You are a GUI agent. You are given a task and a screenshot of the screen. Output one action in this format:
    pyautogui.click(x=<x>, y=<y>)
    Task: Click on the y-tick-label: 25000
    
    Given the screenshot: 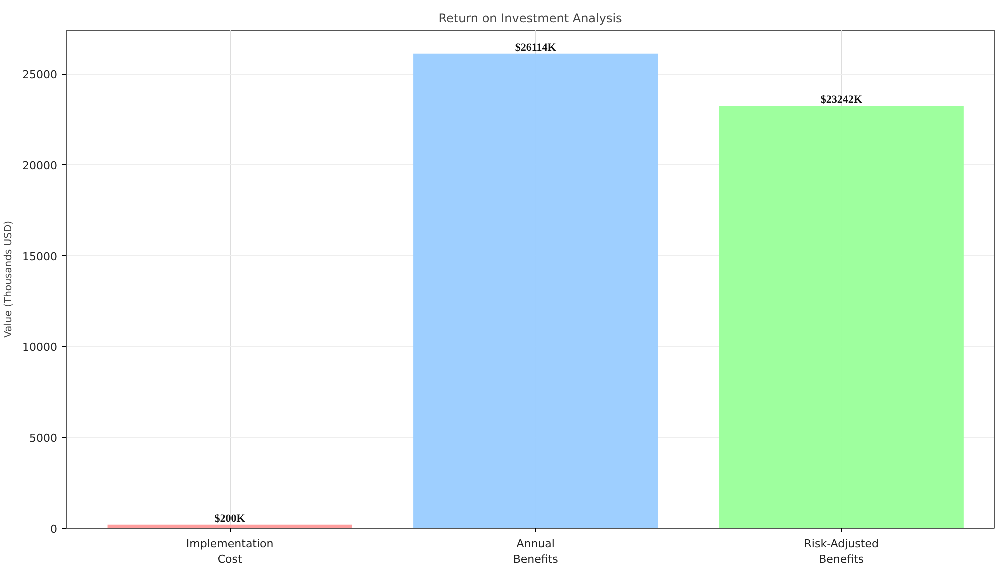 What is the action you would take?
    pyautogui.click(x=40, y=75)
    